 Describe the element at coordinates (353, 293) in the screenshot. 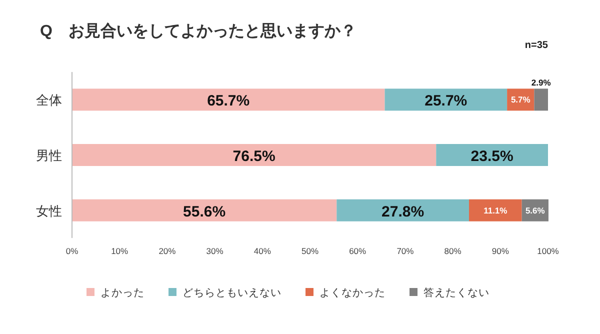

I see `legend-label: よくなかった` at that location.